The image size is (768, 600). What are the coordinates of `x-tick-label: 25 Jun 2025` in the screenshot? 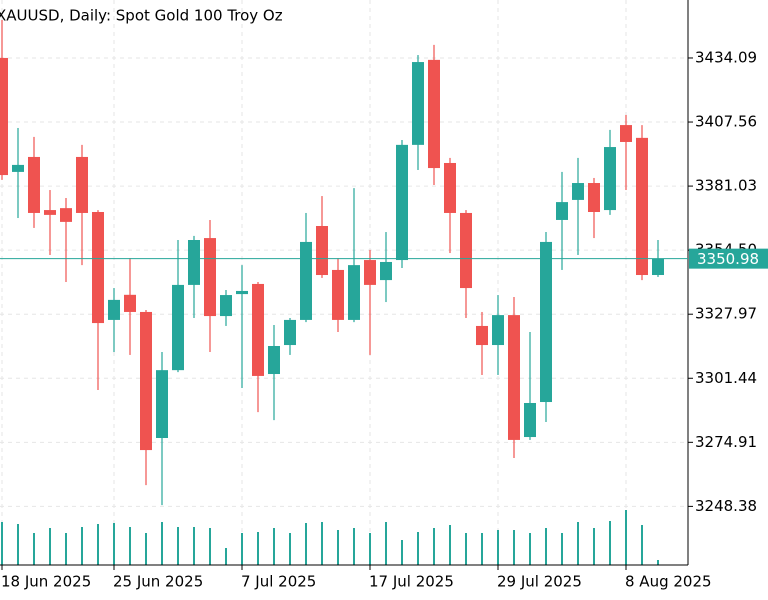 It's located at (158, 582).